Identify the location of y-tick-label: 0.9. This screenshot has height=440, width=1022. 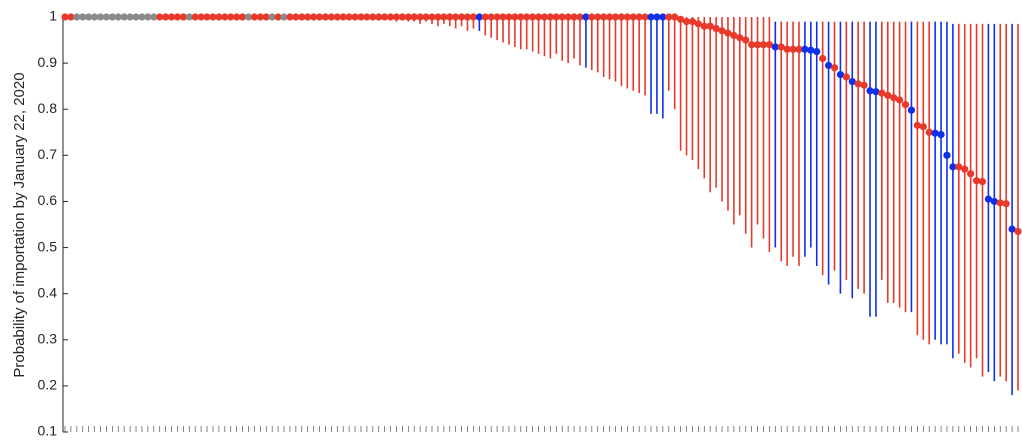
(48, 62).